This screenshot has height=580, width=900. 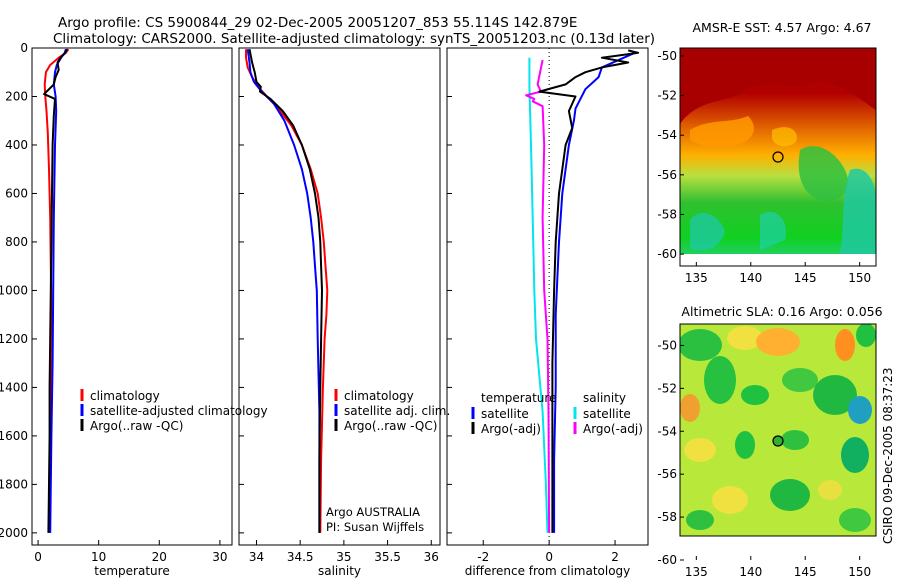 What do you see at coordinates (379, 396) in the screenshot?
I see `sal-legend-label: climatology` at bounding box center [379, 396].